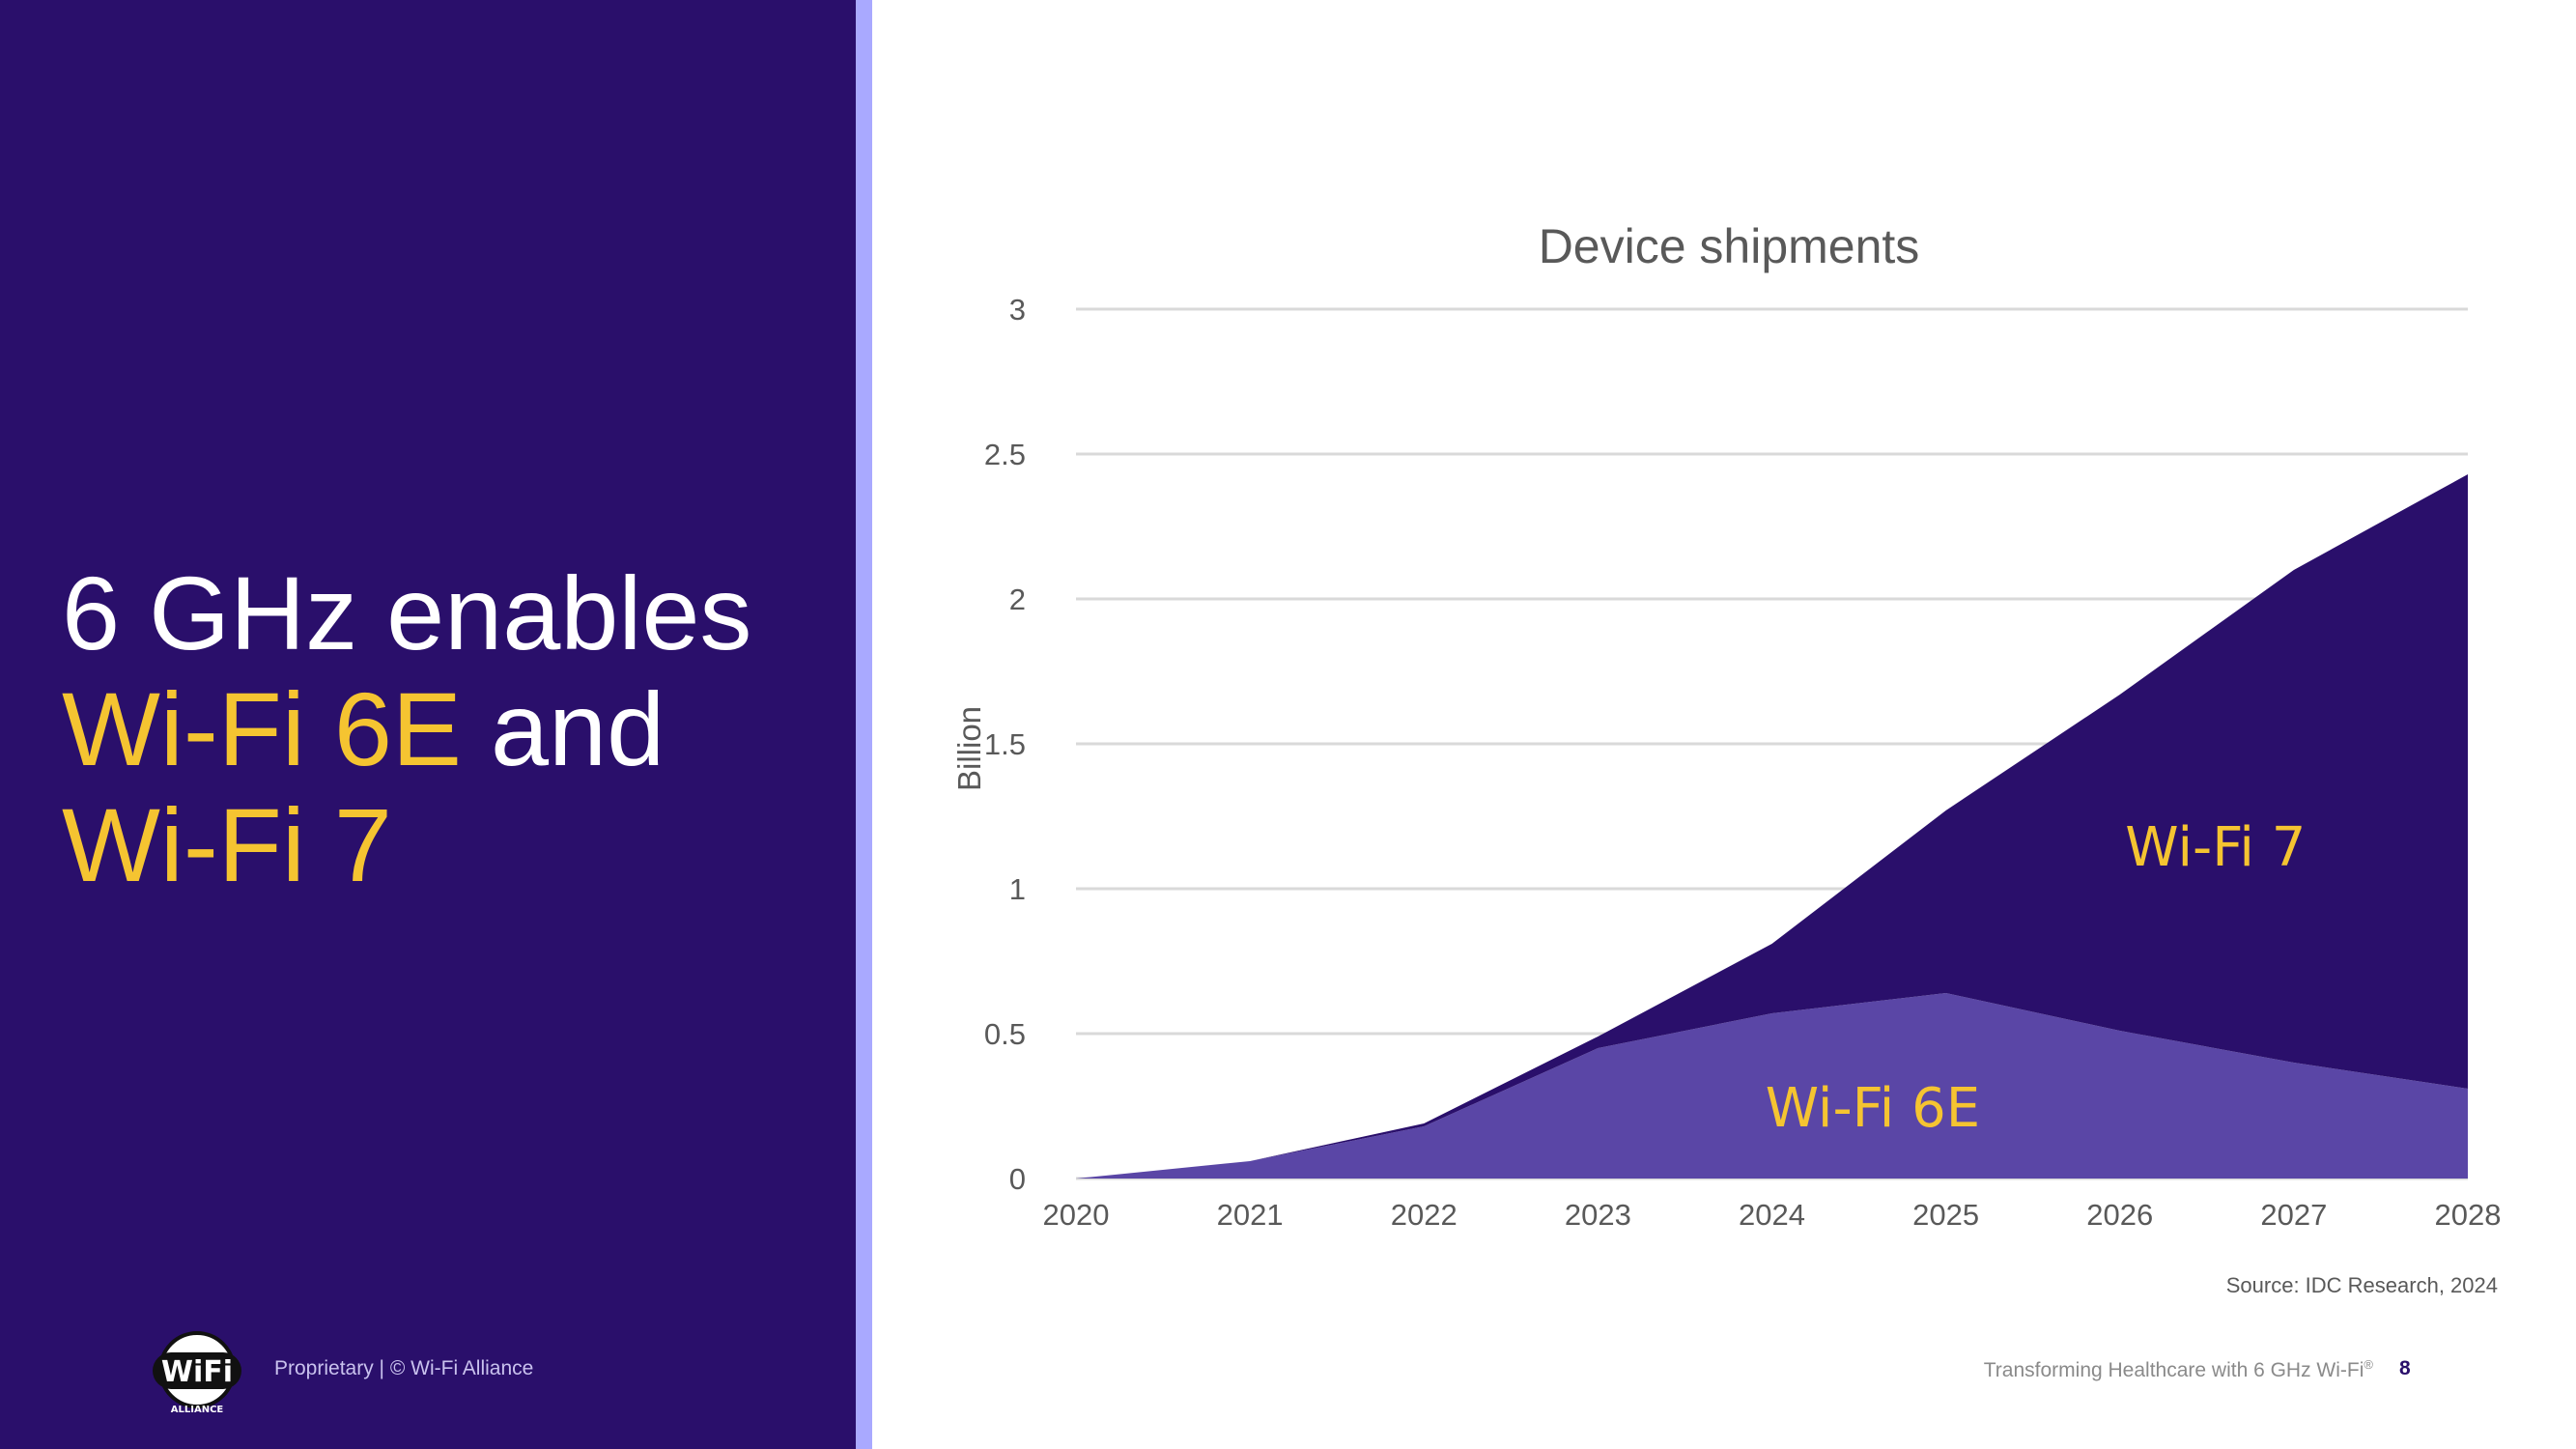  What do you see at coordinates (864, 724) in the screenshot?
I see `accent-bar` at bounding box center [864, 724].